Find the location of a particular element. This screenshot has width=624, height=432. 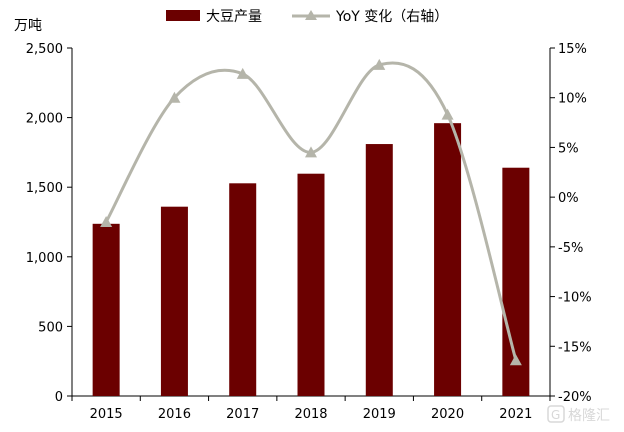

left-tick-label: 2,500 is located at coordinates (44, 49).